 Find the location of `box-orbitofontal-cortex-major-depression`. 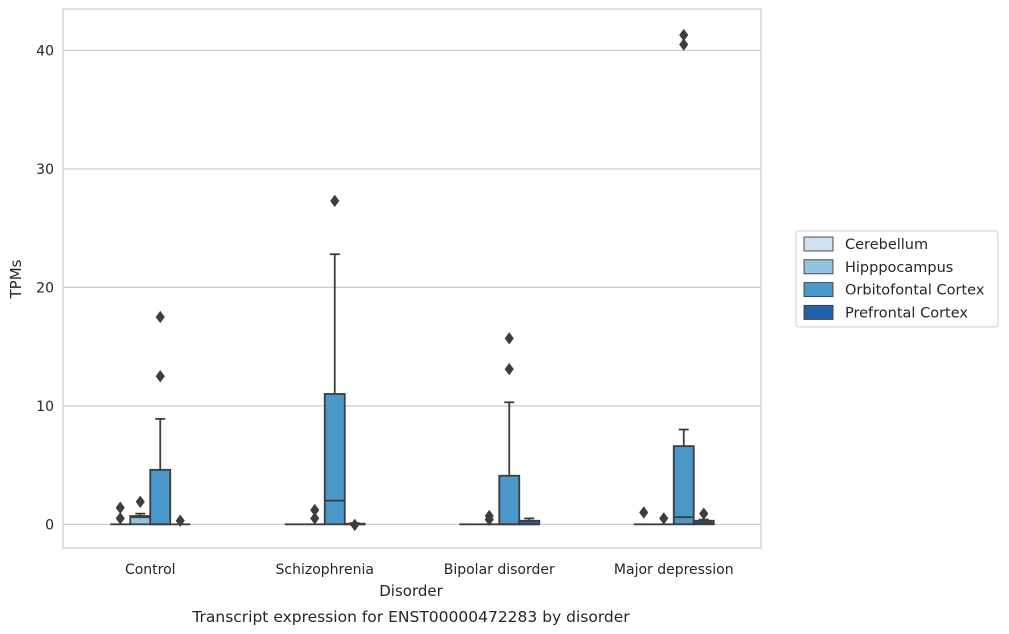

box-orbitofontal-cortex-major-depression is located at coordinates (683, 277).